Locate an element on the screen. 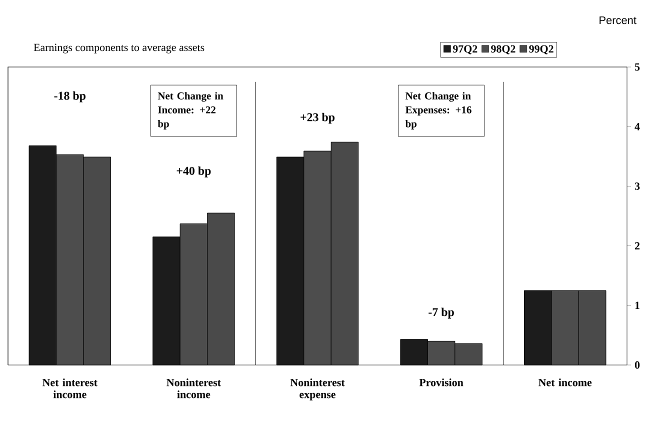 The width and height of the screenshot is (654, 423). annotation: Net Change in Expenses: +16 bp is located at coordinates (438, 111).